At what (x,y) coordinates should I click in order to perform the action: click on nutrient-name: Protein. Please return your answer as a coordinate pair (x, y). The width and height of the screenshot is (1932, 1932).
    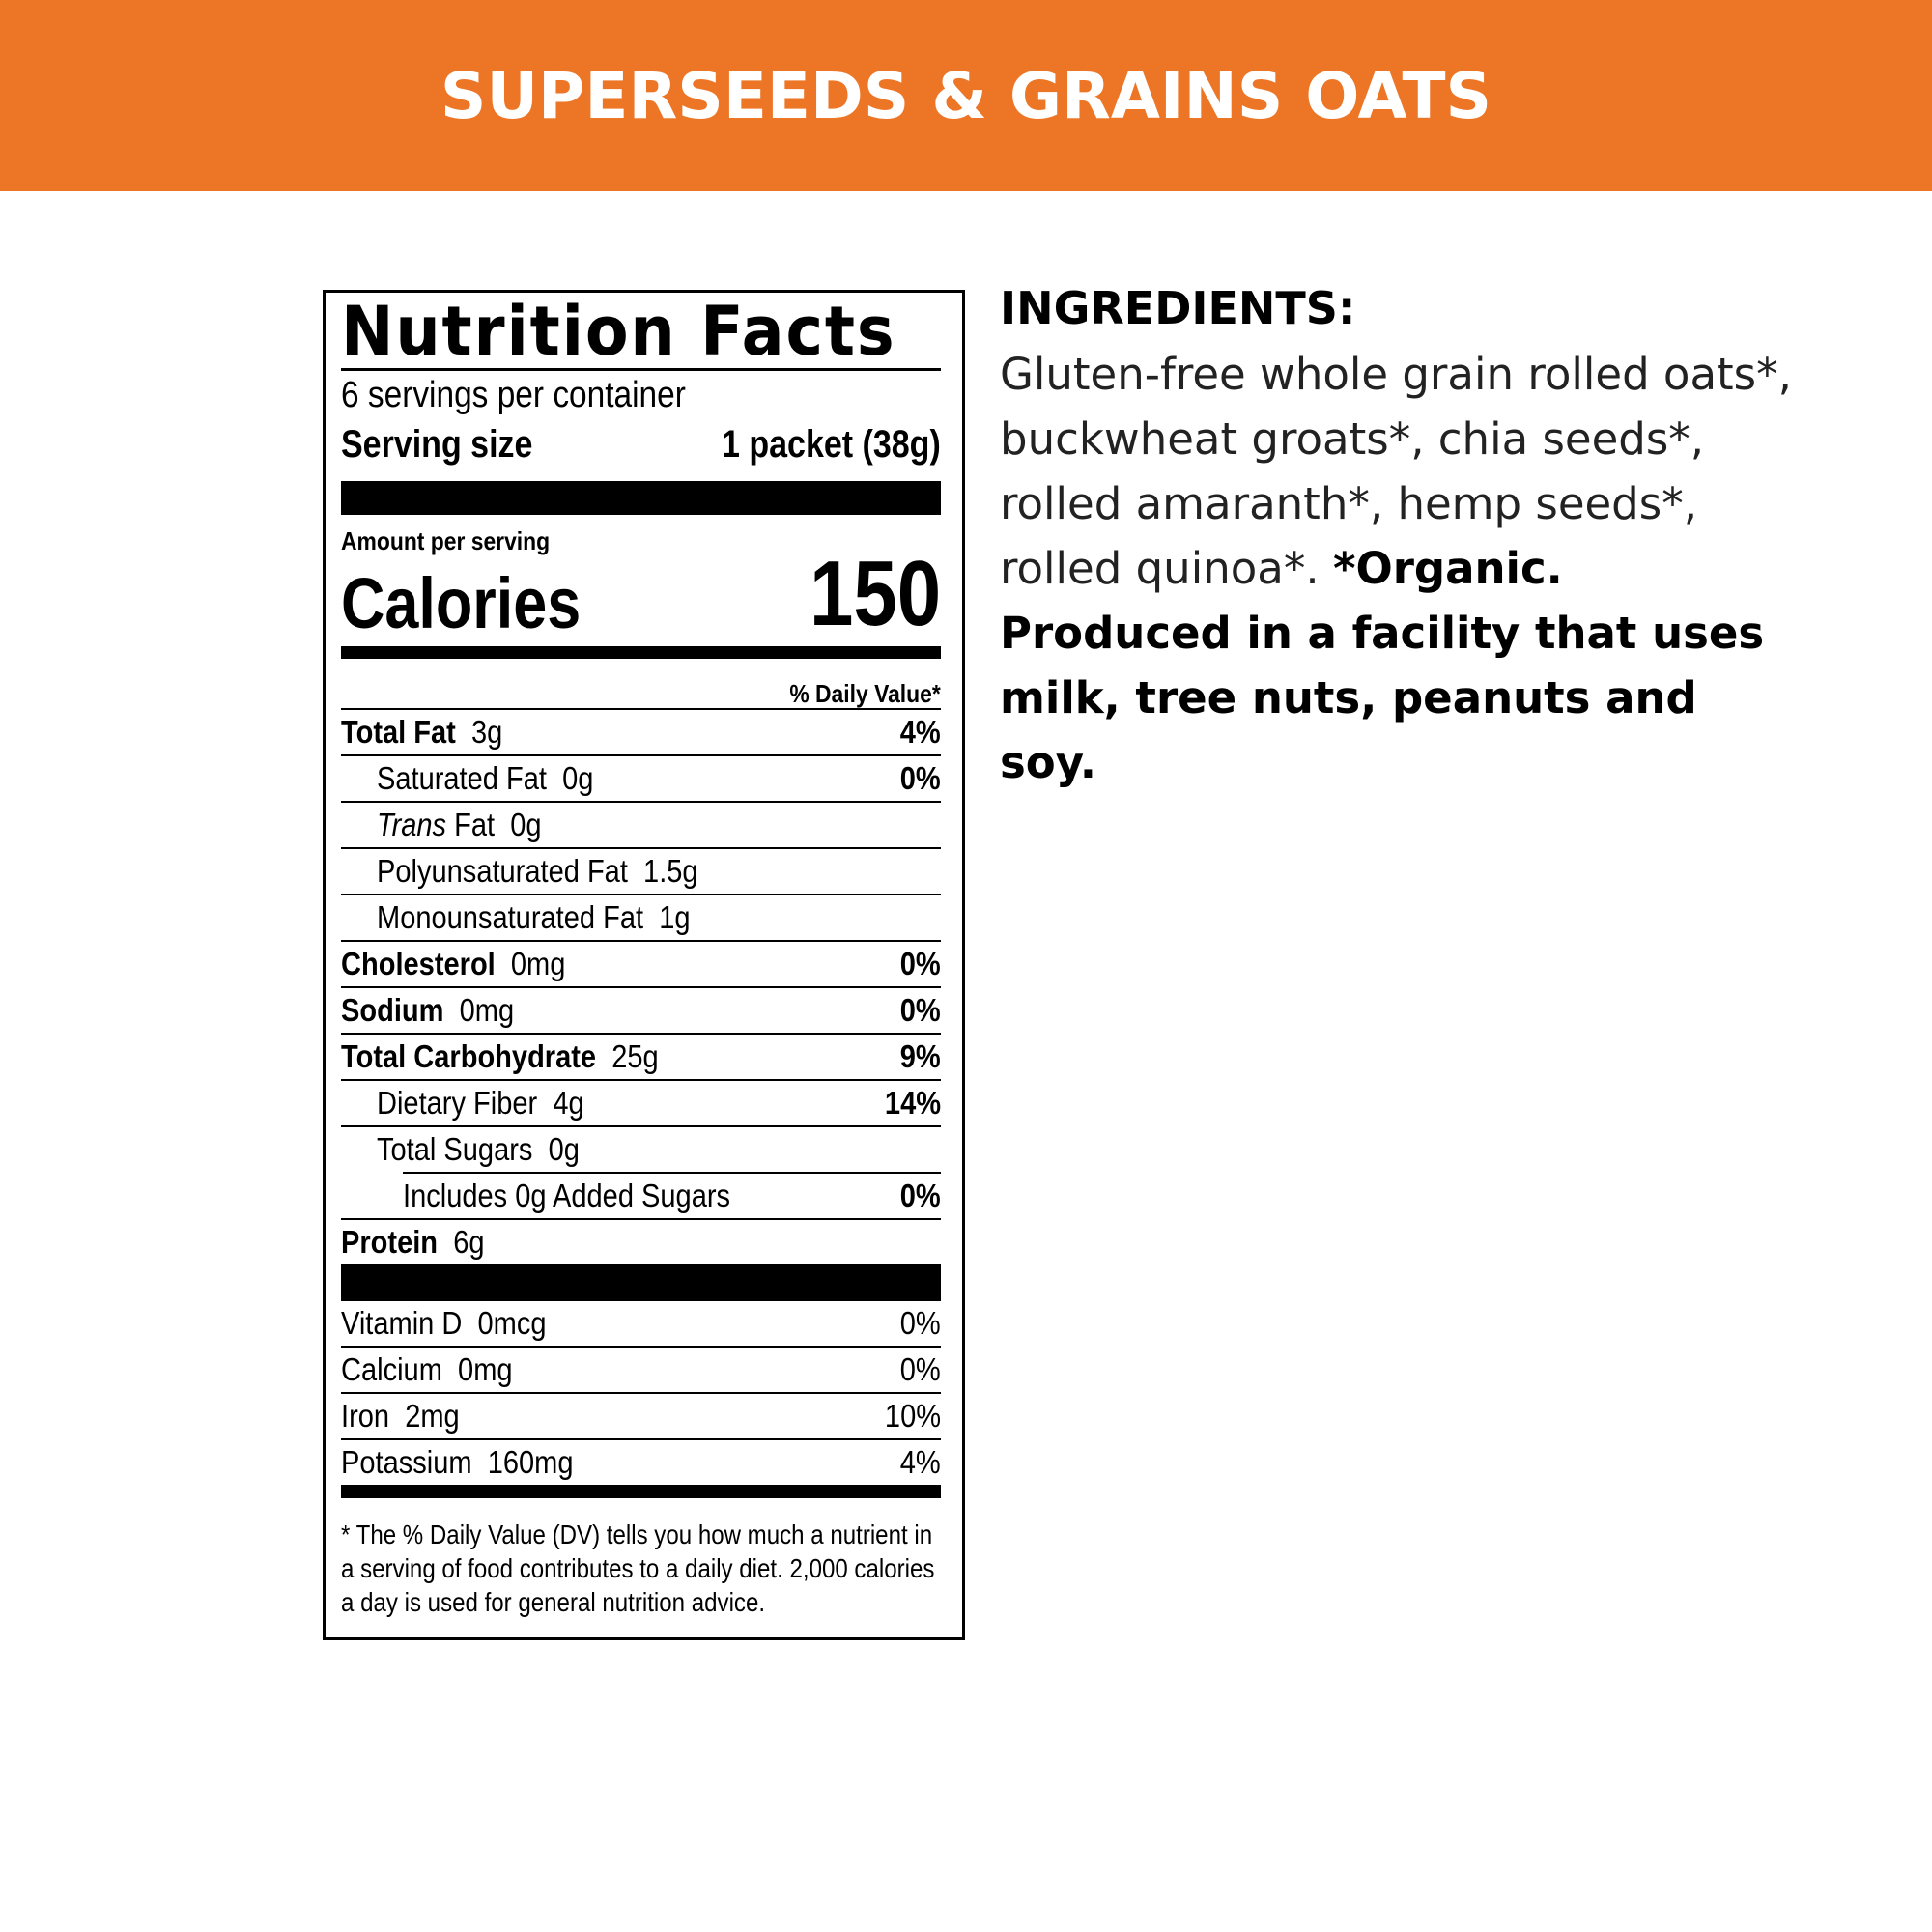
    Looking at the image, I should click on (390, 1242).